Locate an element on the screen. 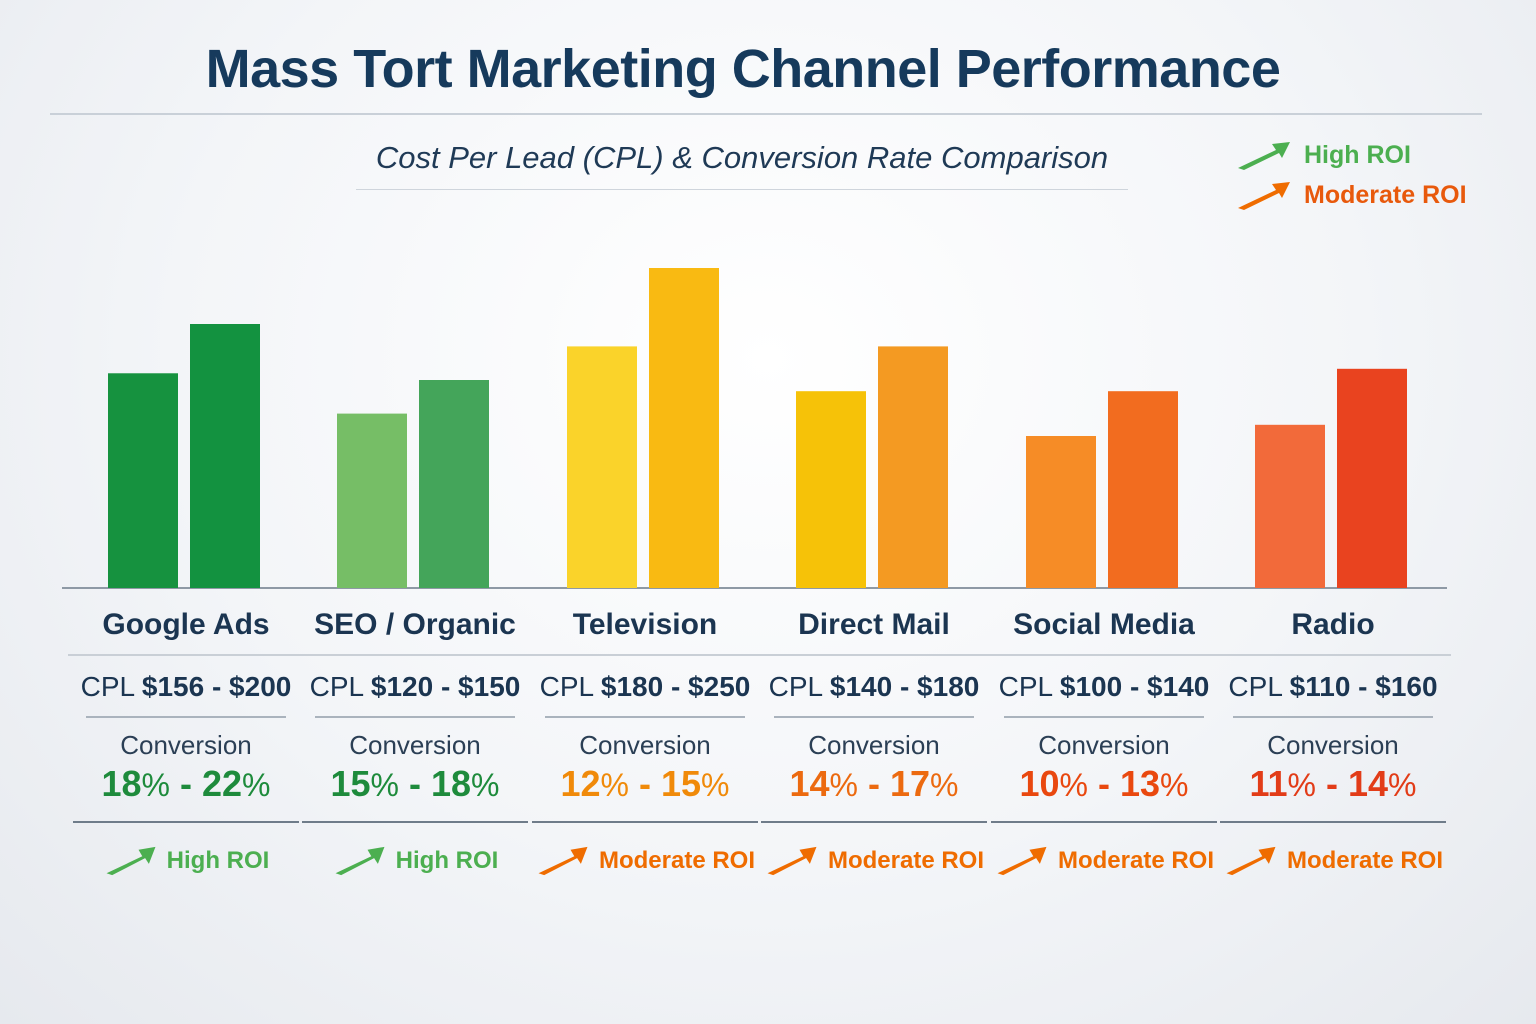  cpl-range: CPL $110 - $160 is located at coordinates (1333, 686).